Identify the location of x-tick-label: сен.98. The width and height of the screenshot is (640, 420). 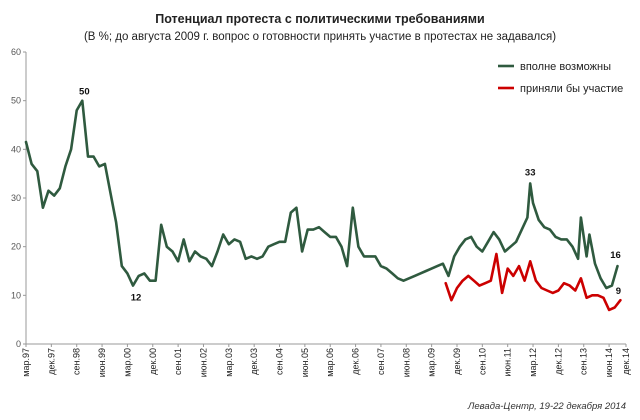
(77, 361).